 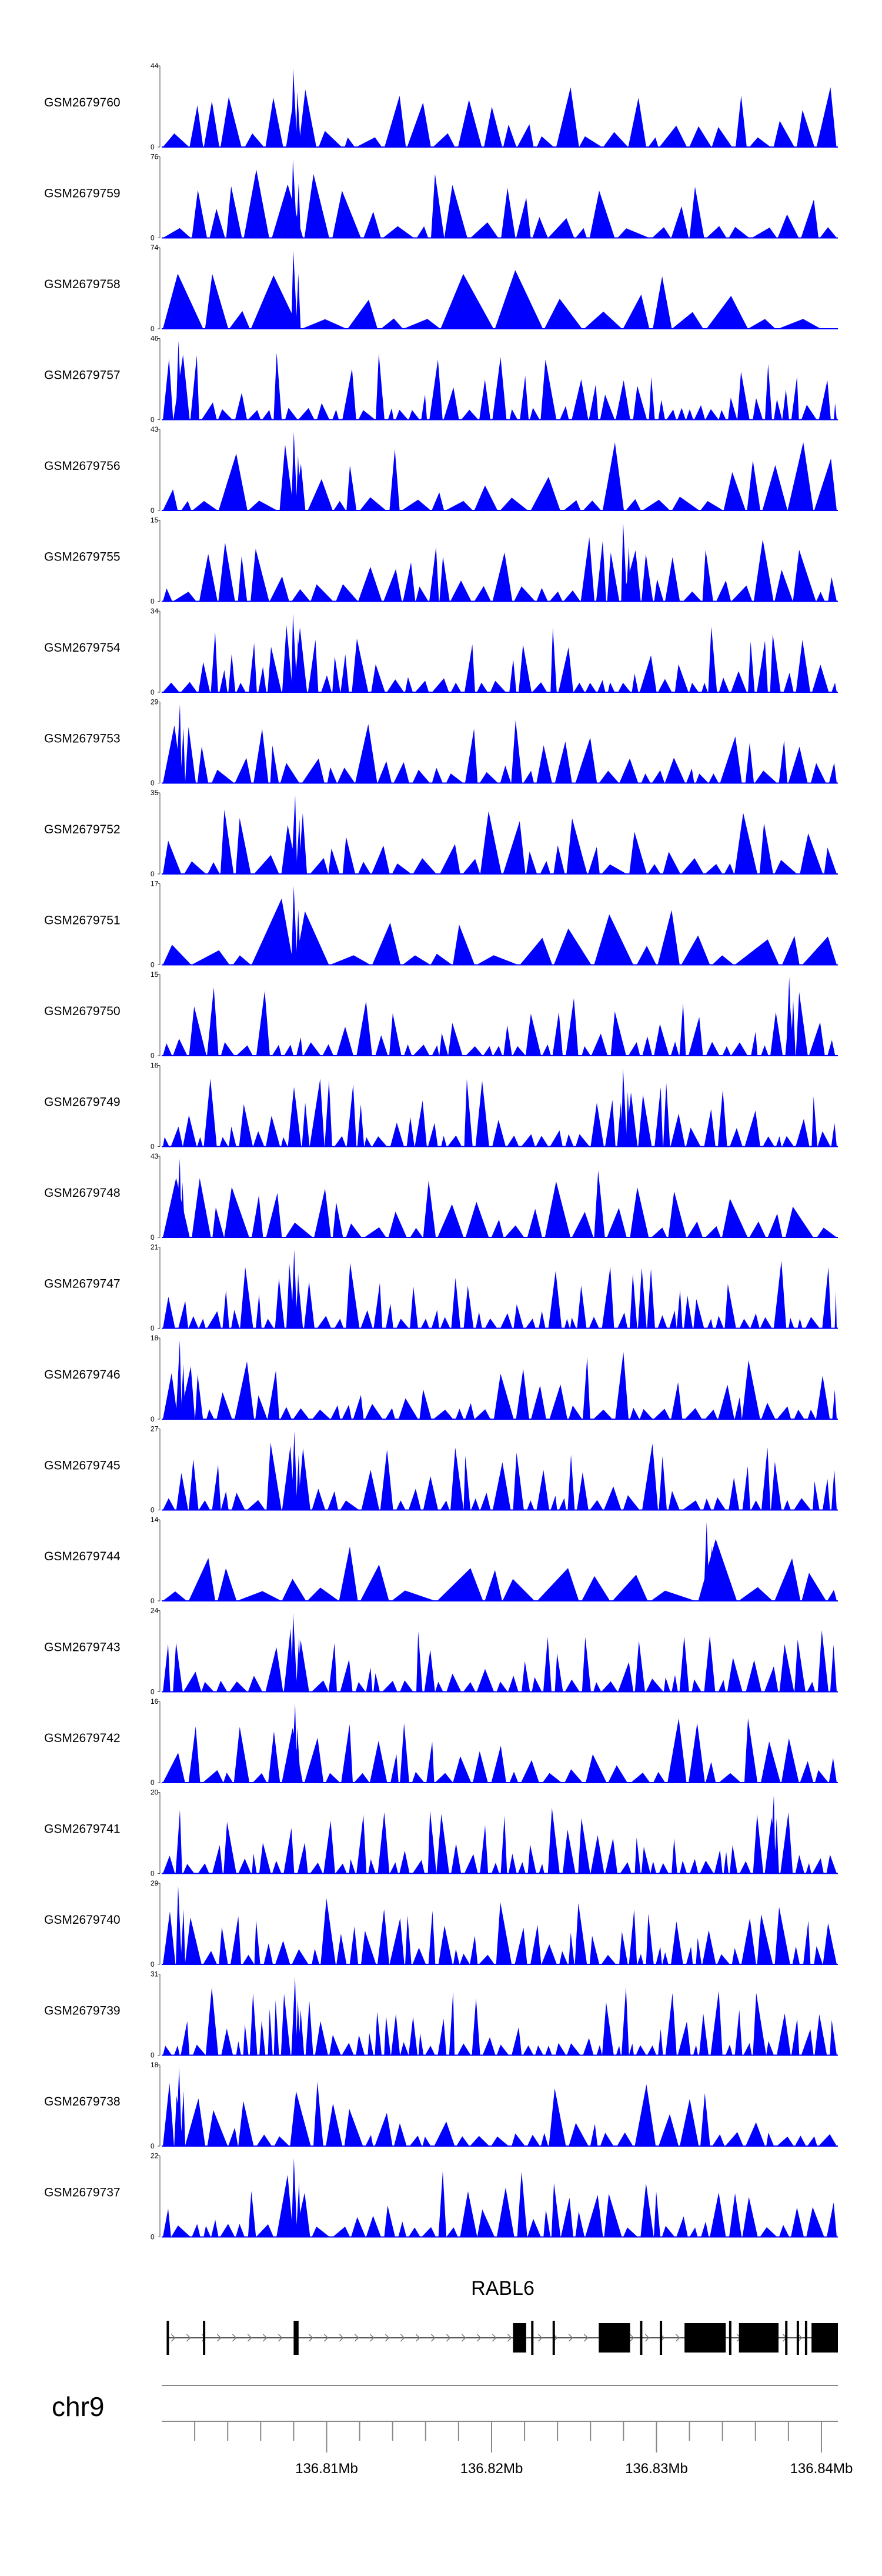 What do you see at coordinates (441, 833) in the screenshot?
I see `track-GSM2679752: GSM2679752 35 0` at bounding box center [441, 833].